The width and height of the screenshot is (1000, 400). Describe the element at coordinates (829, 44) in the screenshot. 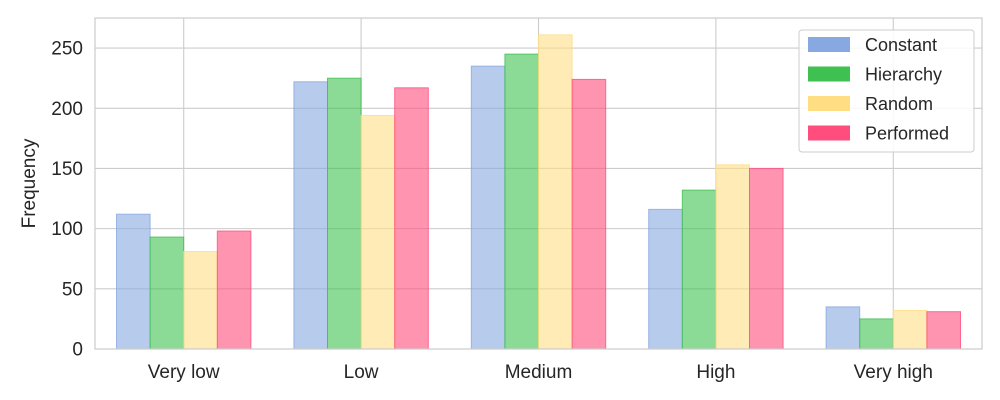

I see `legend-swatch-constant` at that location.